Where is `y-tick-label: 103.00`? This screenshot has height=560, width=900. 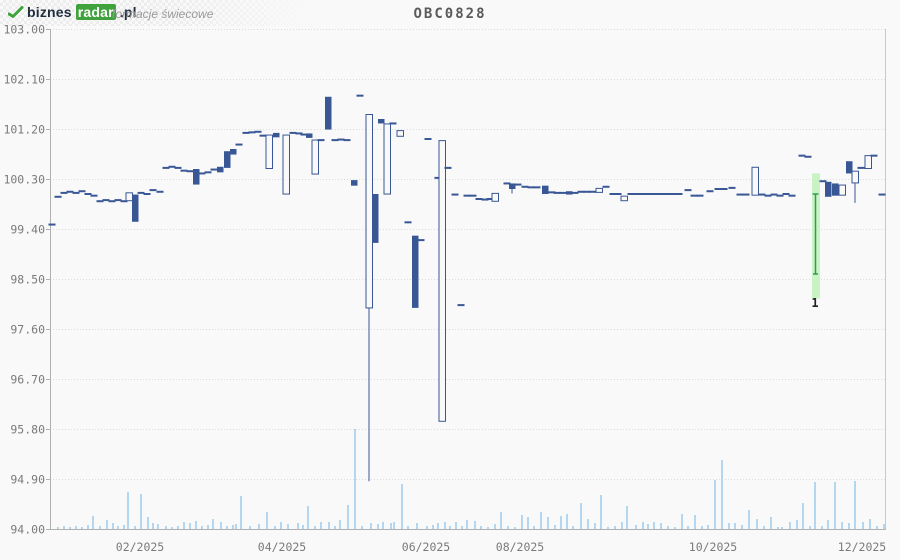
y-tick-label: 103.00 is located at coordinates (24, 30).